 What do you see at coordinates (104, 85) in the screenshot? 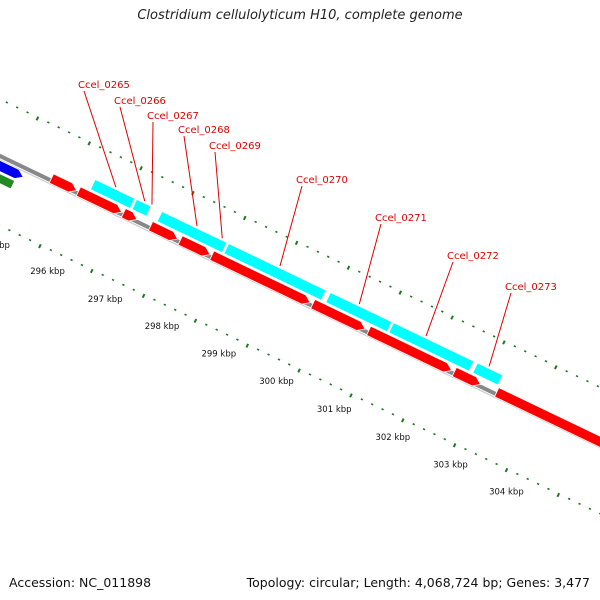
I see `gene-label: Ccel_0265` at bounding box center [104, 85].